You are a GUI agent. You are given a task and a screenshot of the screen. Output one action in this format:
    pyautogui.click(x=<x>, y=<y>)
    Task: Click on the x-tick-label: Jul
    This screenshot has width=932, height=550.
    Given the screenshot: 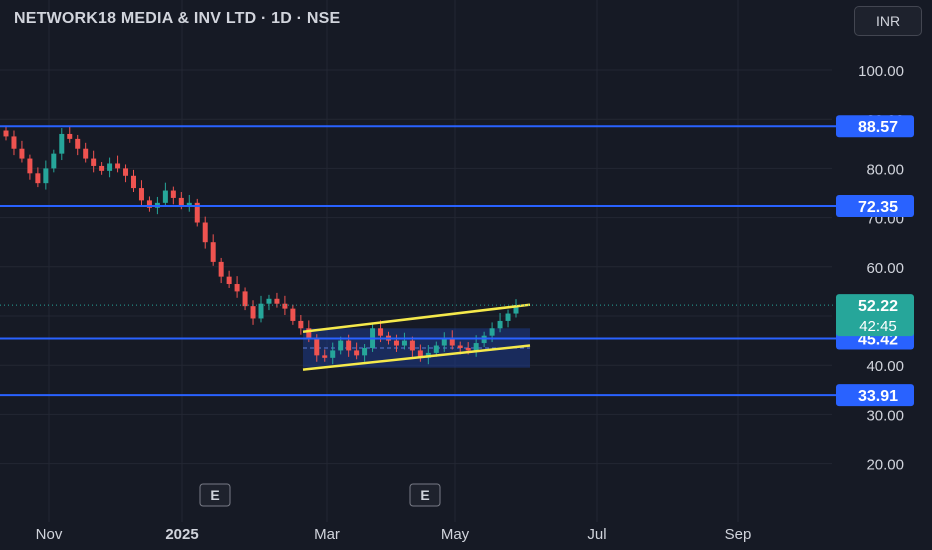 What is the action you would take?
    pyautogui.click(x=596, y=534)
    